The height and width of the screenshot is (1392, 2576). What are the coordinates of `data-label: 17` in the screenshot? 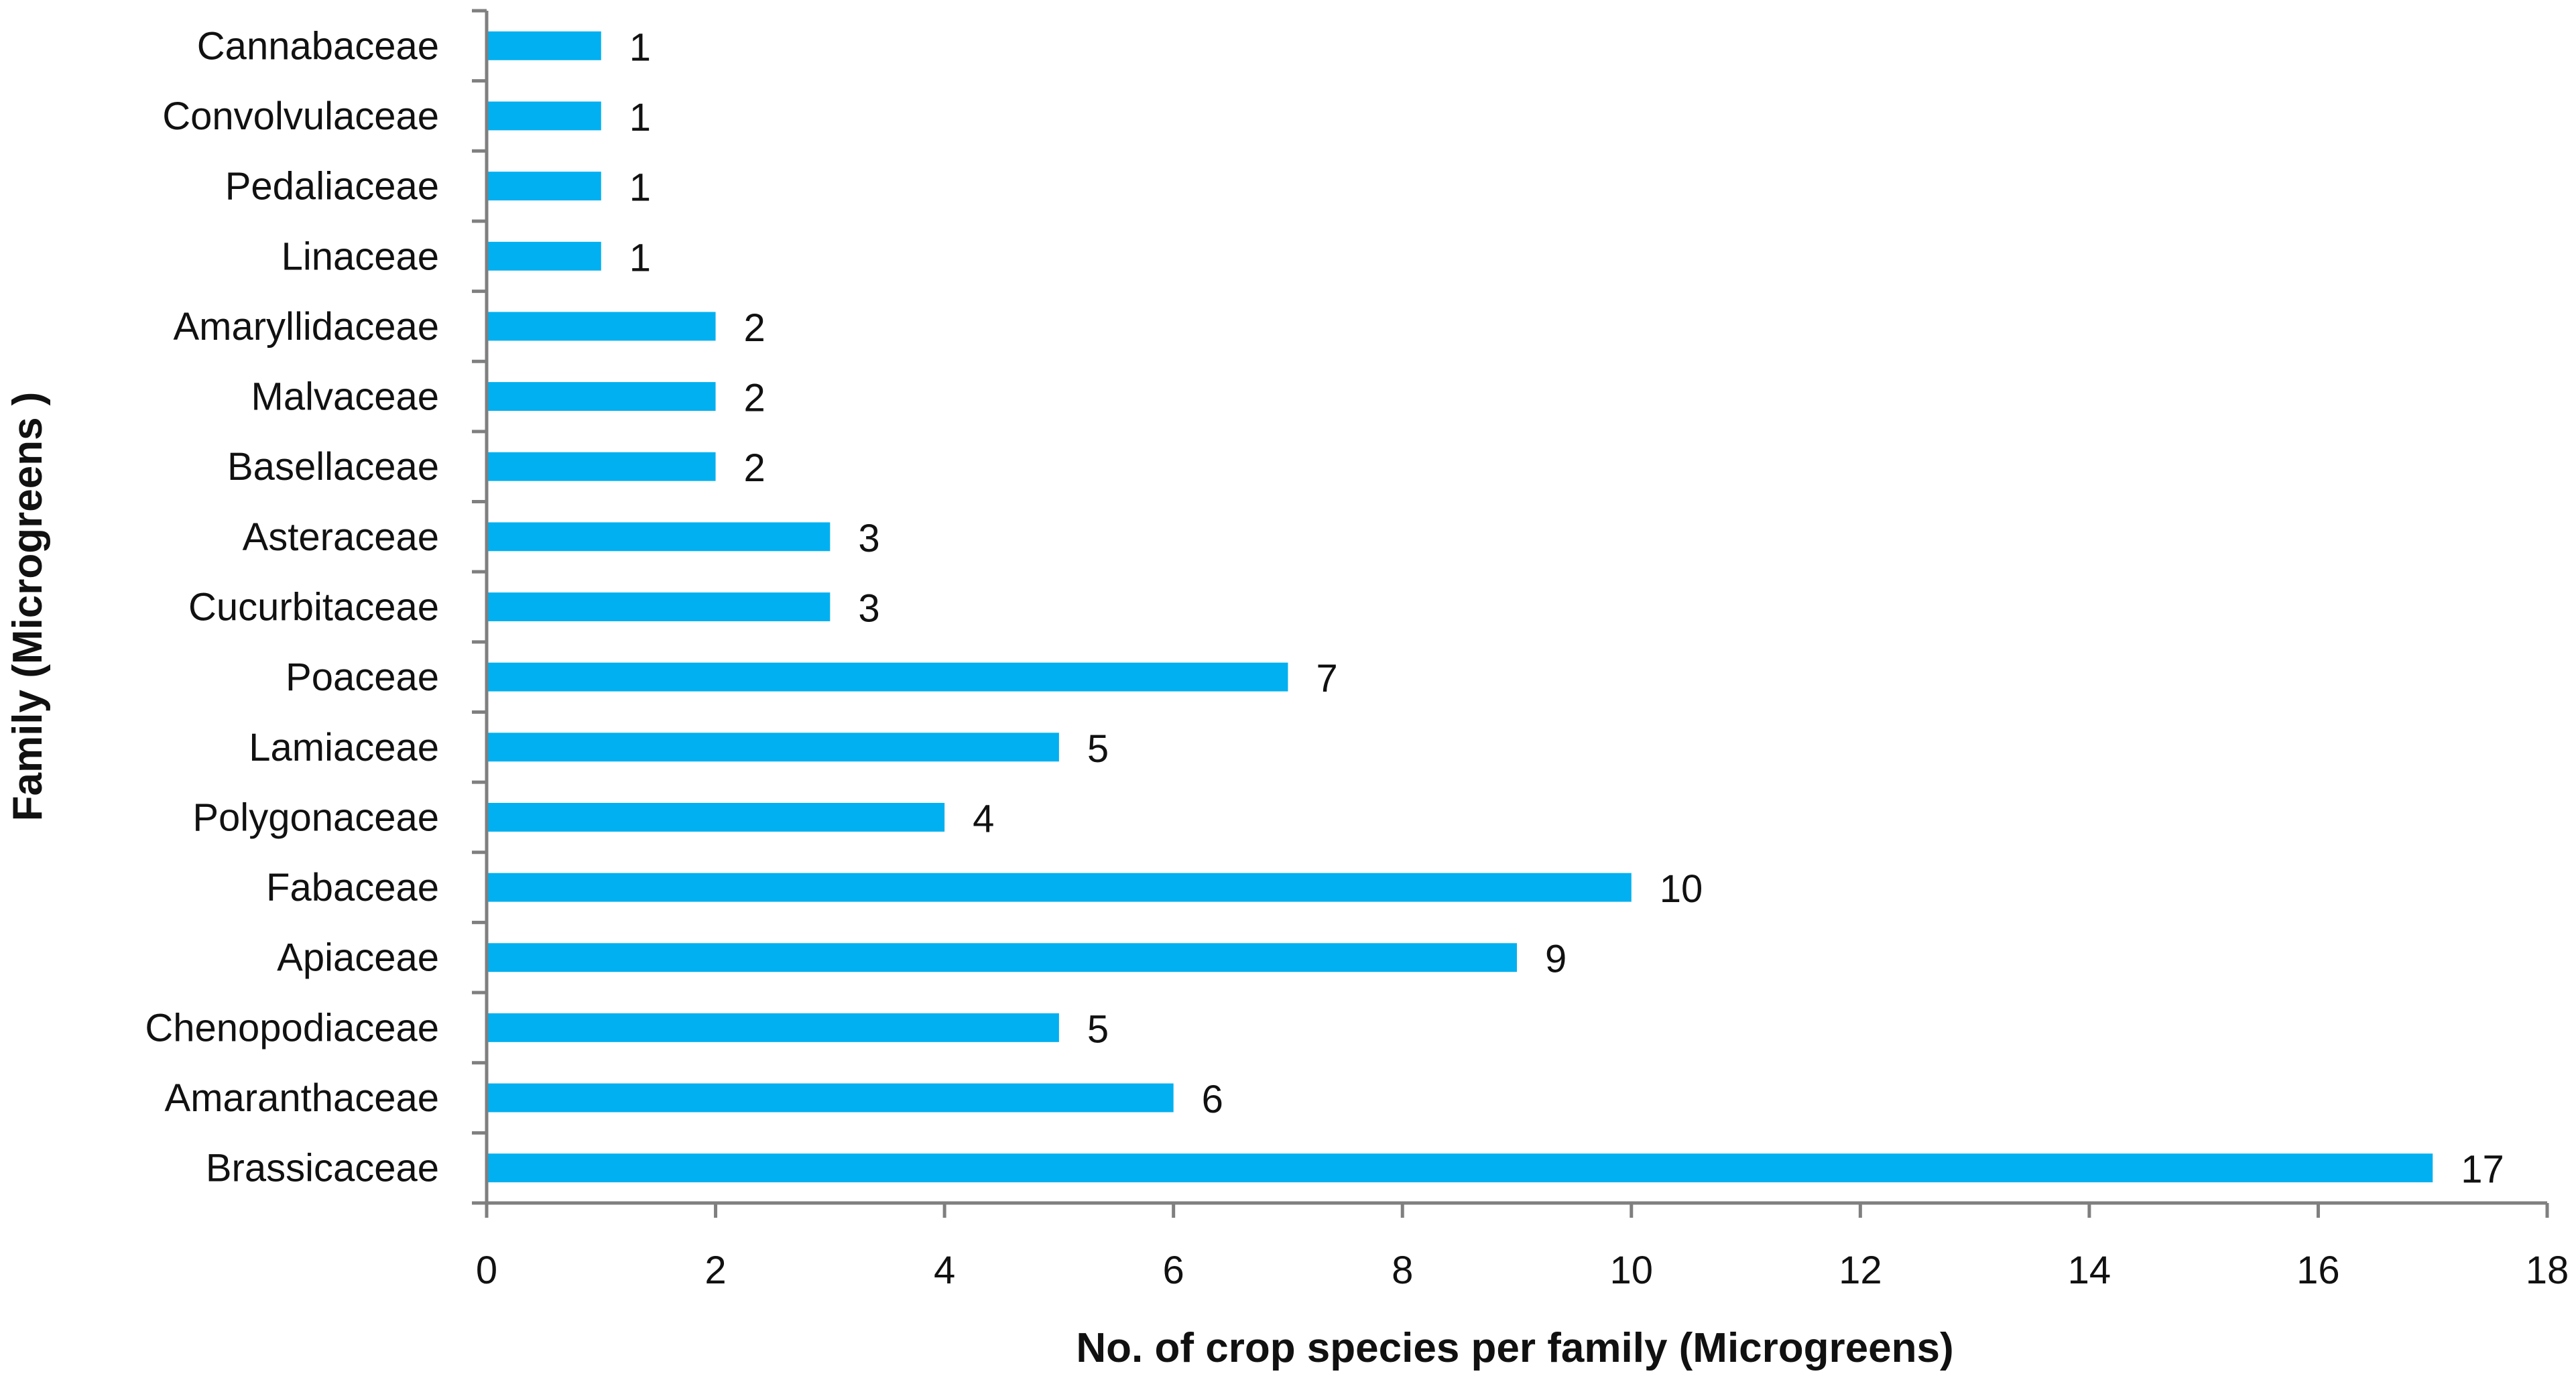 It's located at (2482, 1170).